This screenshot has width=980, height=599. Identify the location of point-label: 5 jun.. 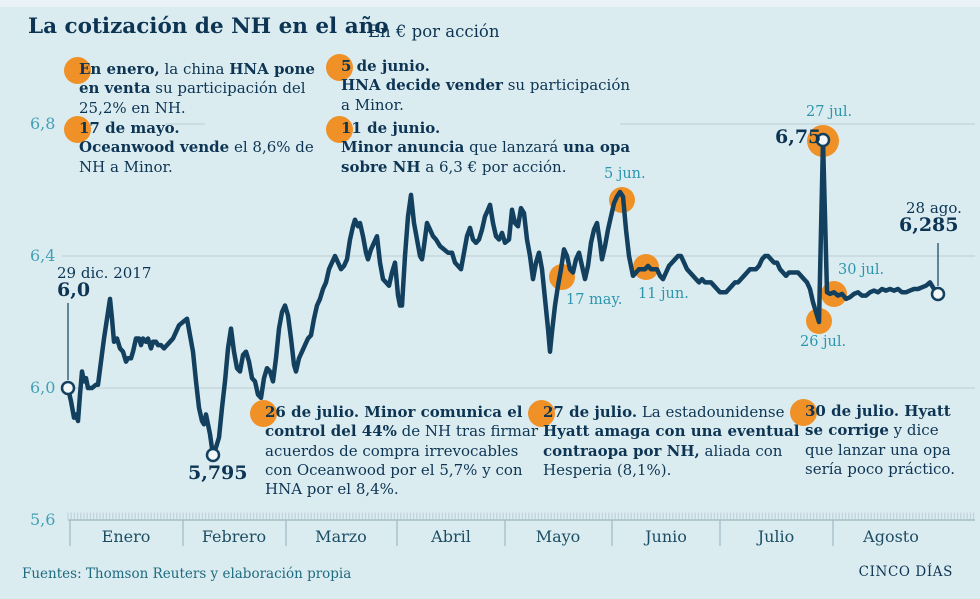
(625, 174).